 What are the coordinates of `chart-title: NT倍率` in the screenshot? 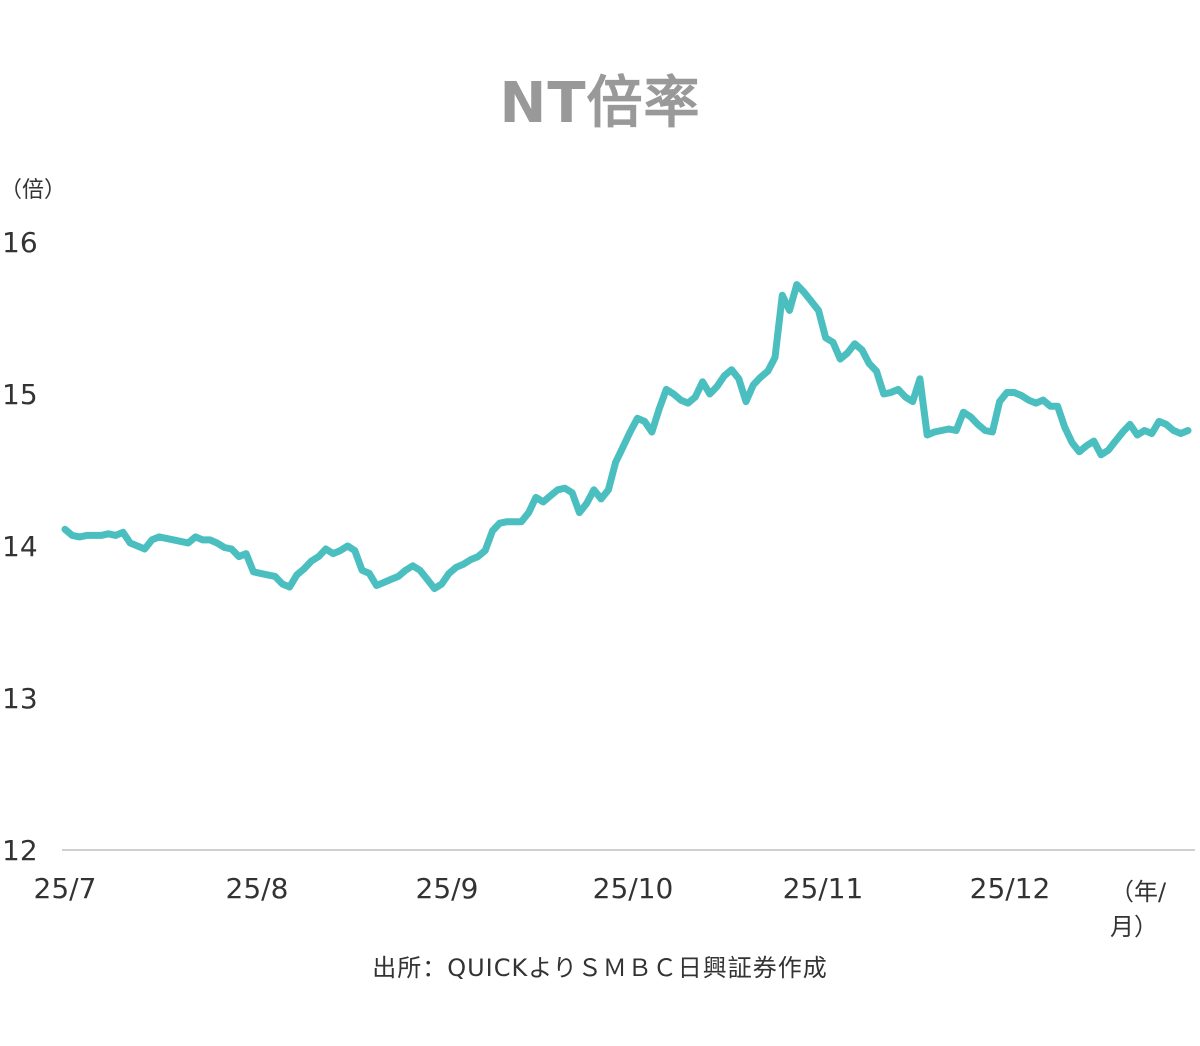 It's located at (600, 103).